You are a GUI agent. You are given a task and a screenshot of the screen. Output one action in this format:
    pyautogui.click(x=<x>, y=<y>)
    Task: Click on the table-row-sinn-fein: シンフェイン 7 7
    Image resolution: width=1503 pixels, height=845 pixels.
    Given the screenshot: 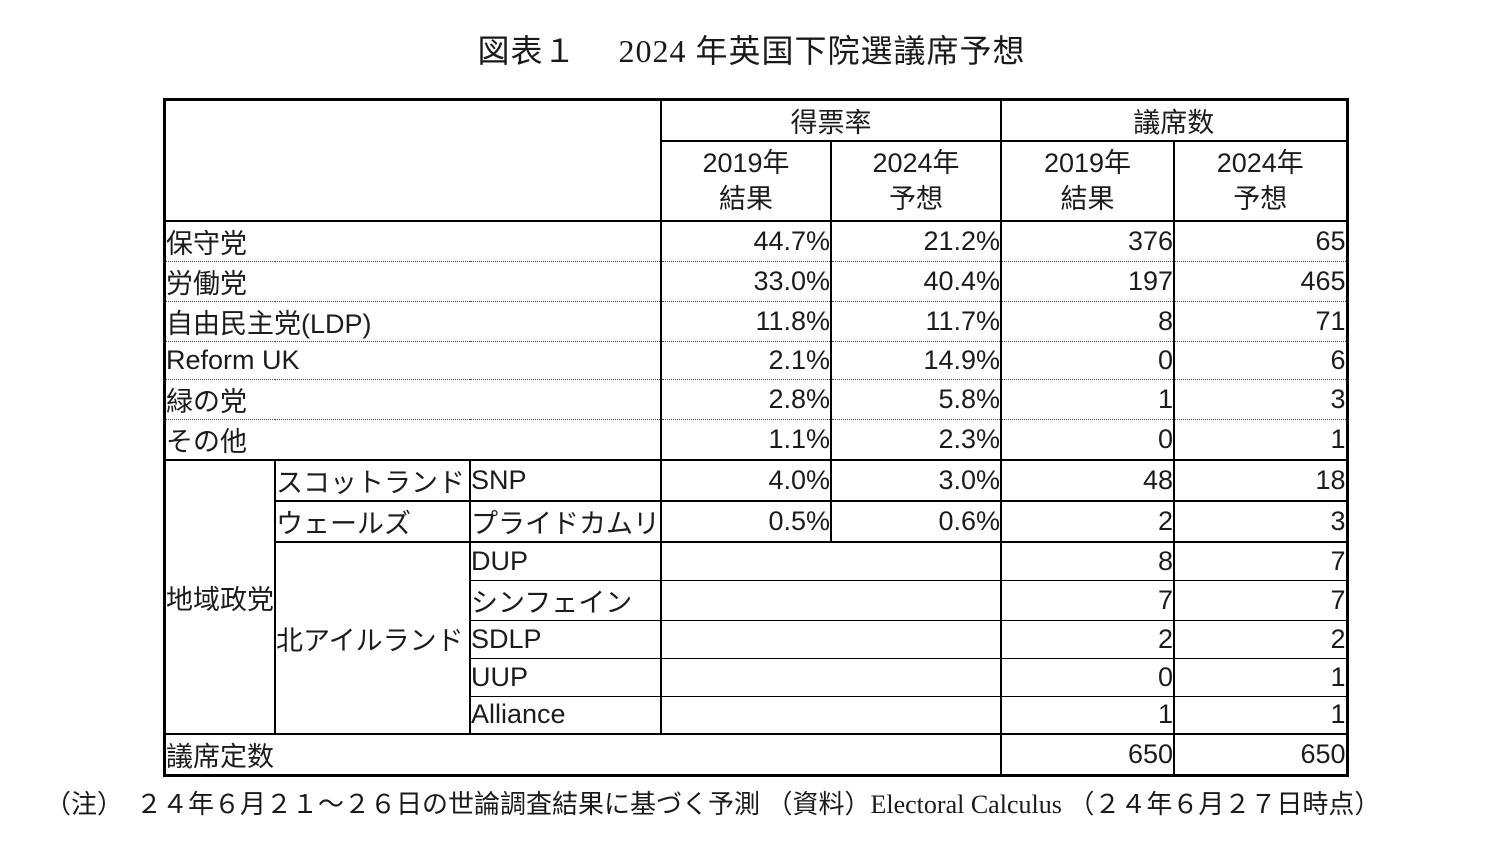 What is the action you would take?
    pyautogui.click(x=756, y=599)
    